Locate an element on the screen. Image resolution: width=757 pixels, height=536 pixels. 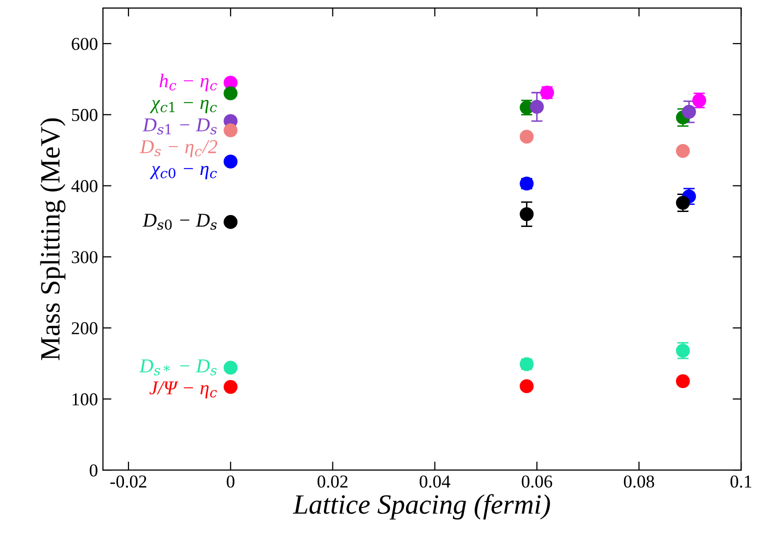
x-tick-label: 0.04 is located at coordinates (435, 481).